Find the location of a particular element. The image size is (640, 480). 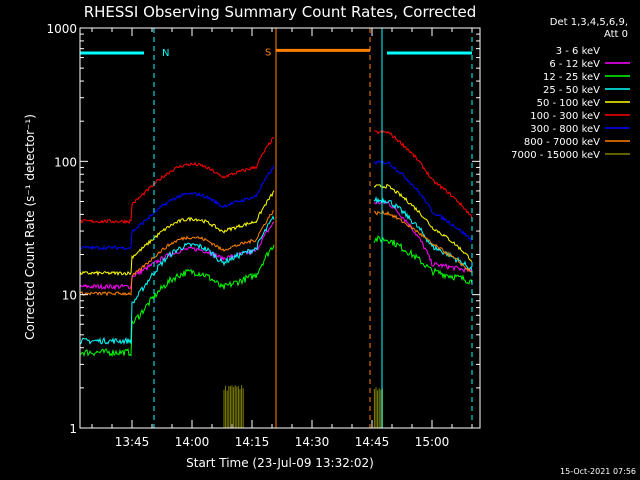

legend-label: 800 - 7000 keV is located at coordinates (562, 142).